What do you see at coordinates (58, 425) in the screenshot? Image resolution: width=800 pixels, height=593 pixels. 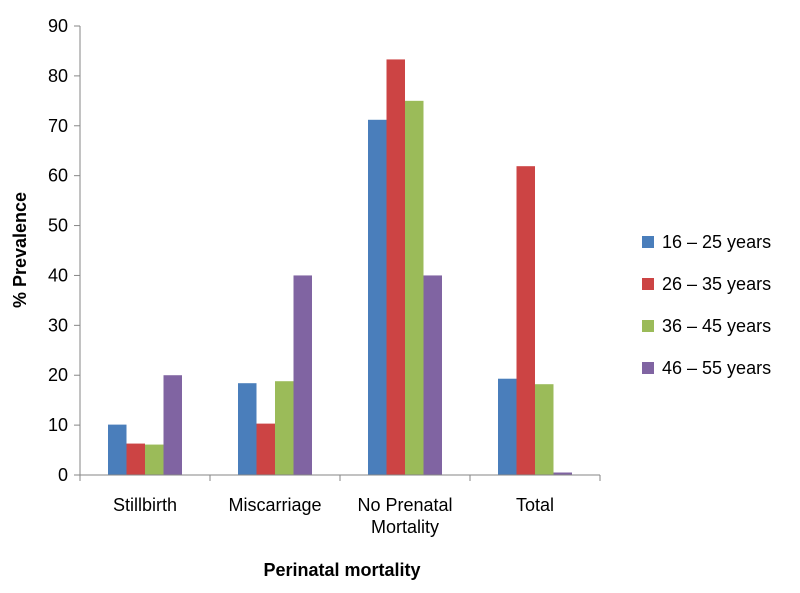 I see `y-tick-label: 10` at bounding box center [58, 425].